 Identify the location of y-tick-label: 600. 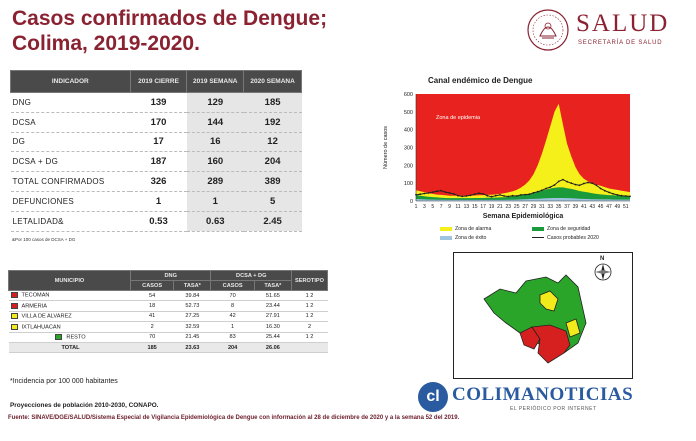
(408, 95).